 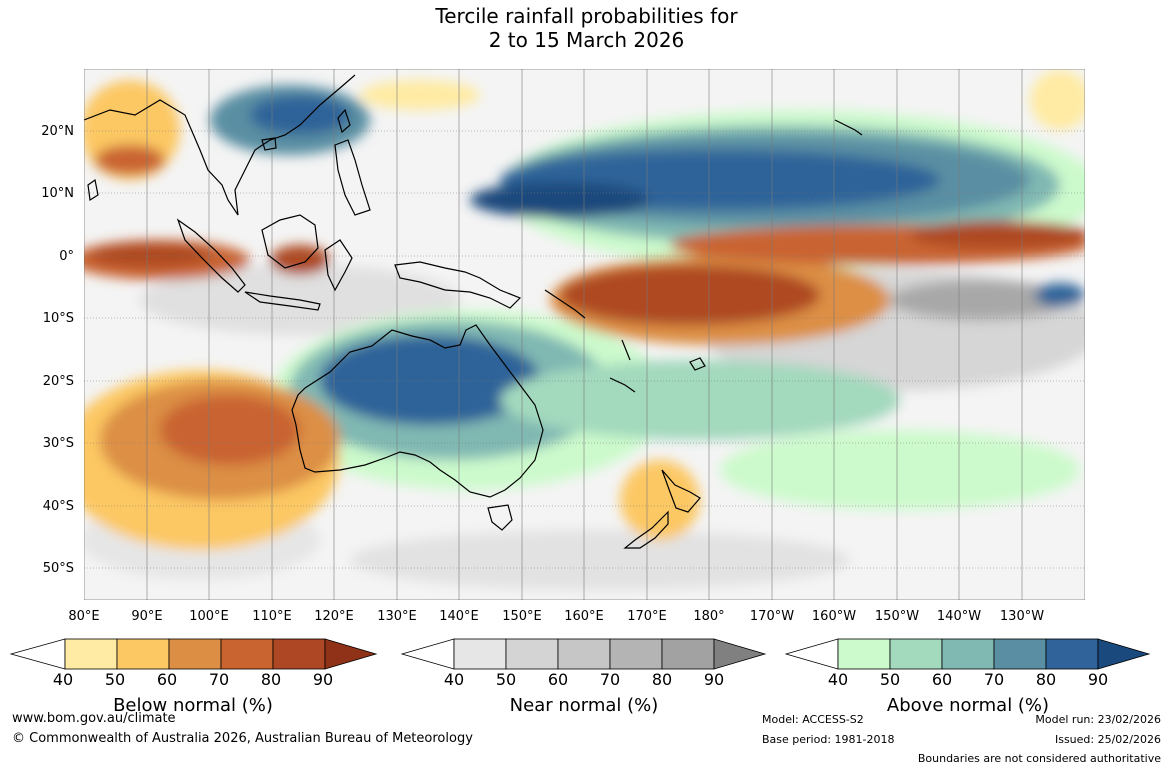 What do you see at coordinates (167, 679) in the screenshot?
I see `below-tick-60: 60` at bounding box center [167, 679].